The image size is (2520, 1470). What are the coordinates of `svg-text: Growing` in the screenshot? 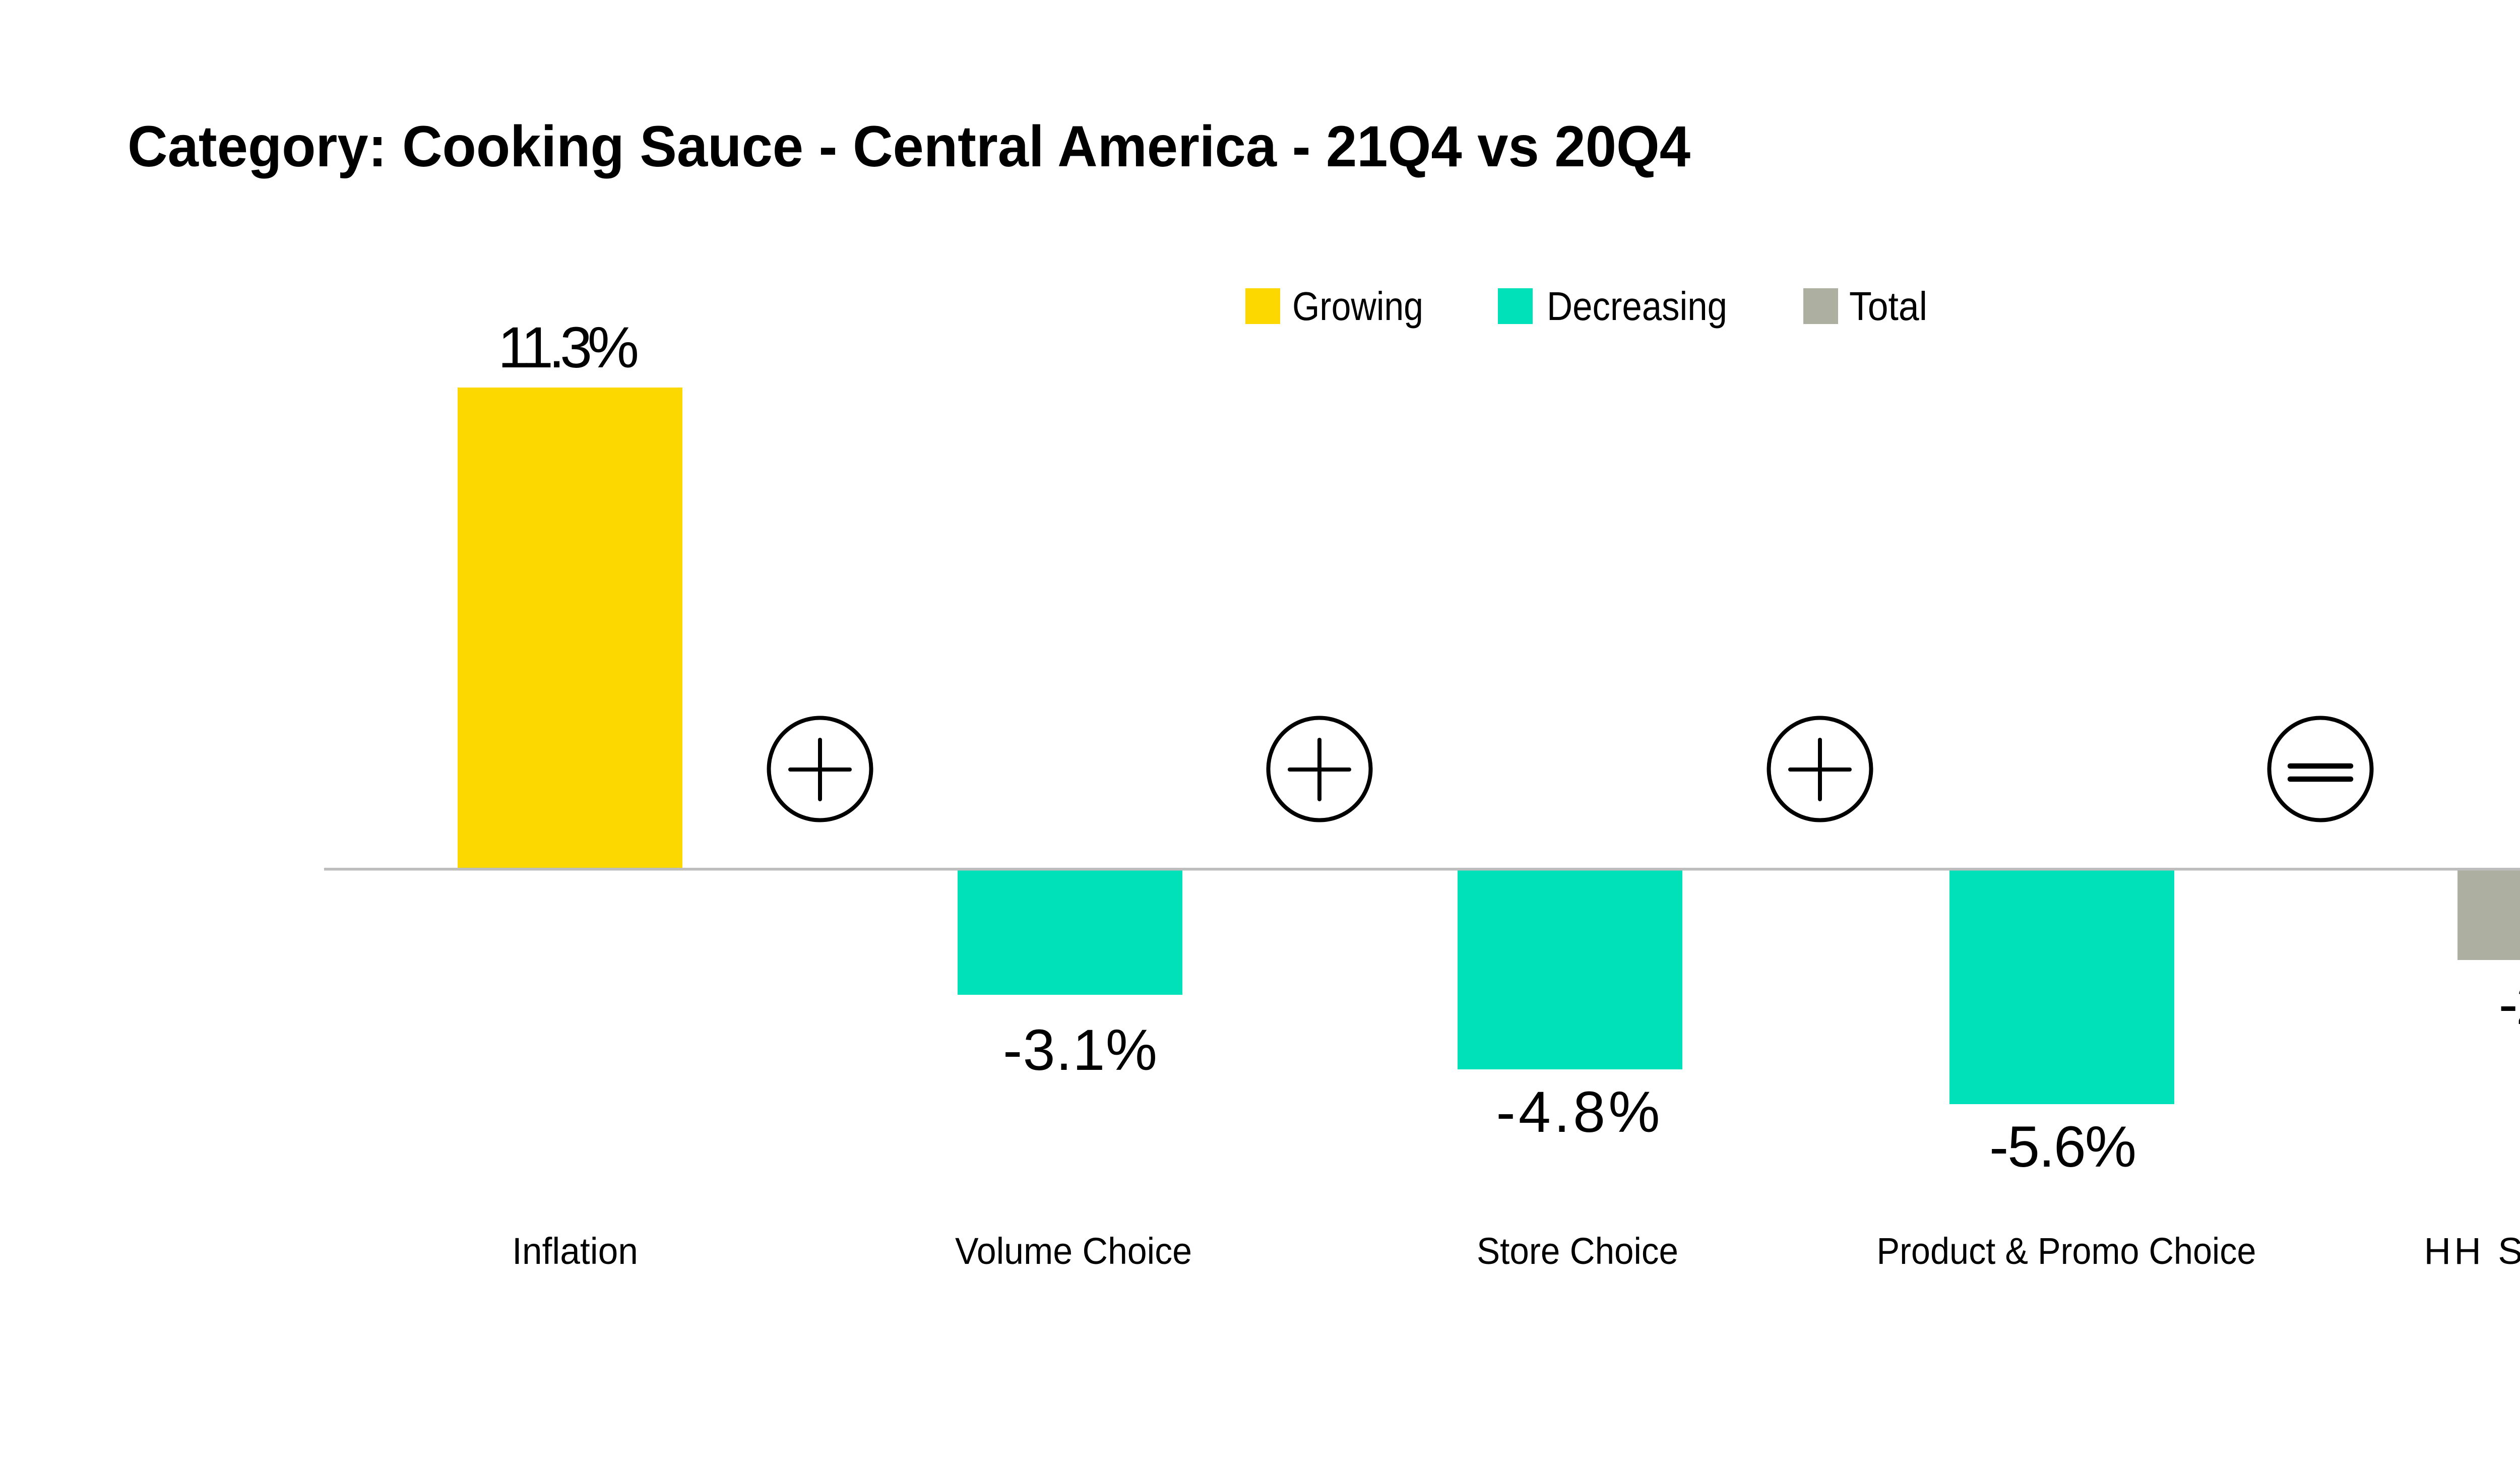 It's located at (1358, 306).